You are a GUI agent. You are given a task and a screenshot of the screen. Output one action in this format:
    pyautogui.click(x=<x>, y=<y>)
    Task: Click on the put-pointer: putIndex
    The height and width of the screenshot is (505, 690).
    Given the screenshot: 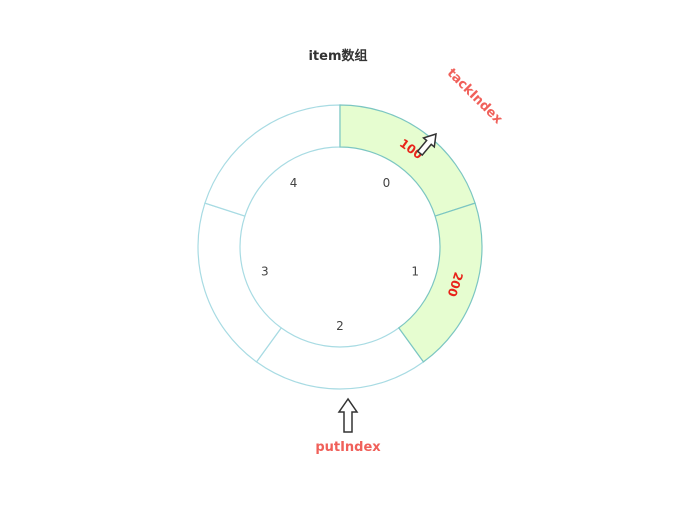 What is the action you would take?
    pyautogui.click(x=348, y=426)
    